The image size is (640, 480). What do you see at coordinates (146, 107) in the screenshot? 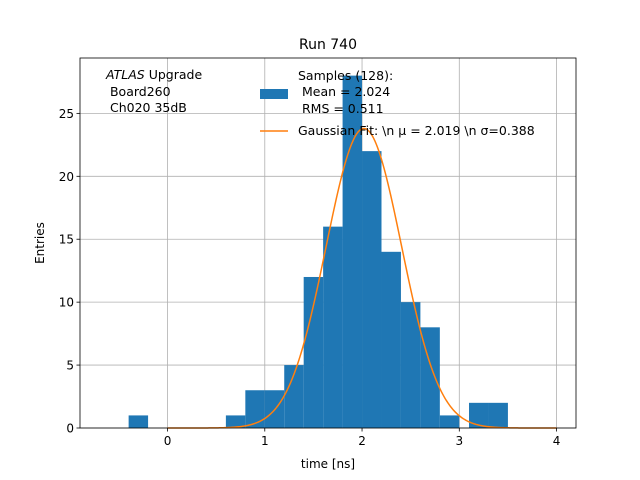
I see `annotation-channel: Ch020 35dB` at bounding box center [146, 107].